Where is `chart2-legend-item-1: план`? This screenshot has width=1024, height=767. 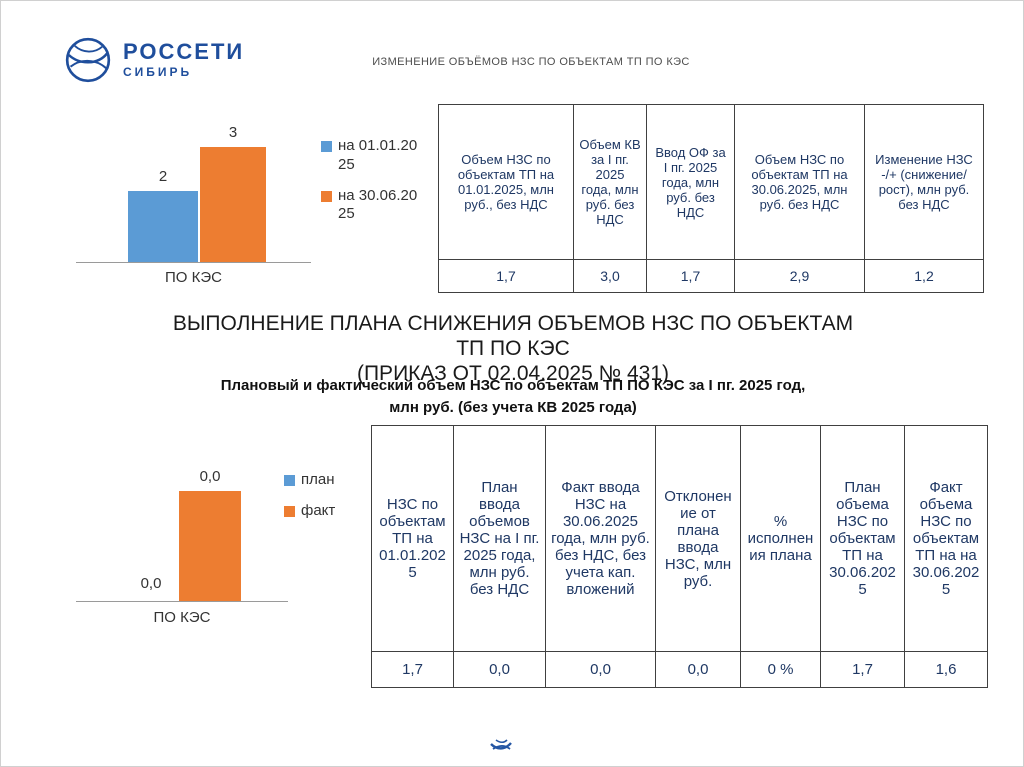 chart2-legend-item-1: план is located at coordinates (324, 480).